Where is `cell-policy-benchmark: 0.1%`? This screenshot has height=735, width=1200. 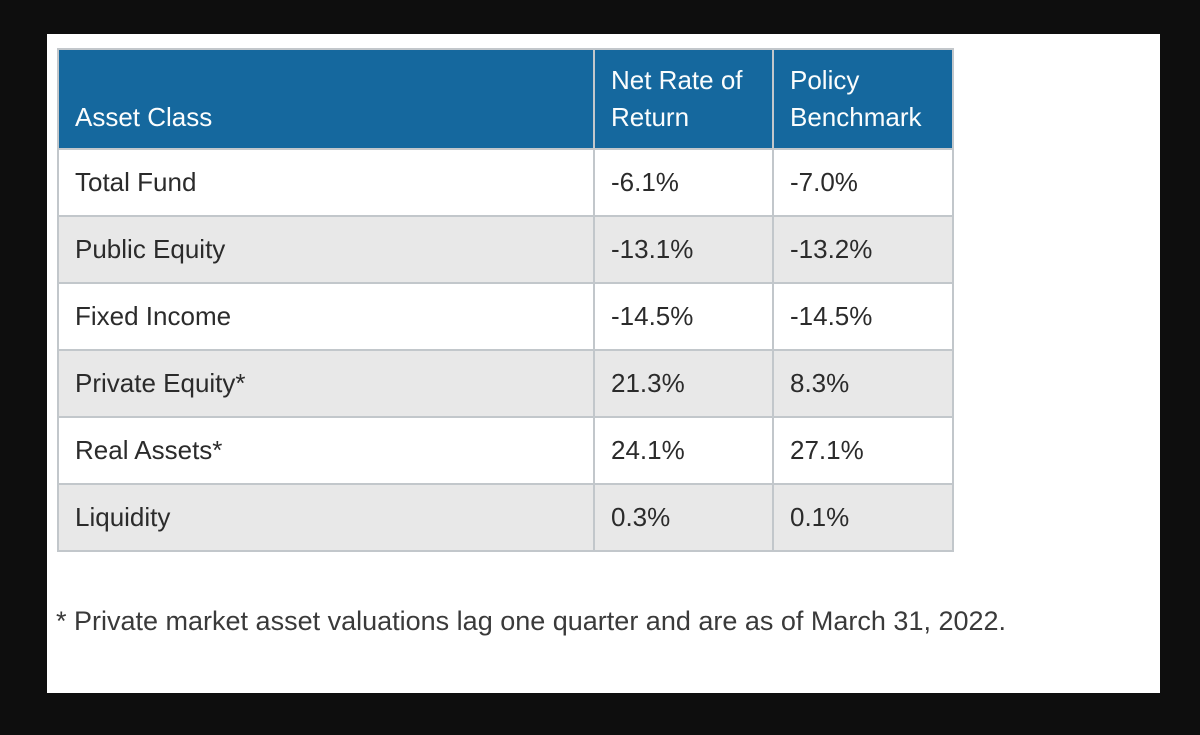 cell-policy-benchmark: 0.1% is located at coordinates (863, 517).